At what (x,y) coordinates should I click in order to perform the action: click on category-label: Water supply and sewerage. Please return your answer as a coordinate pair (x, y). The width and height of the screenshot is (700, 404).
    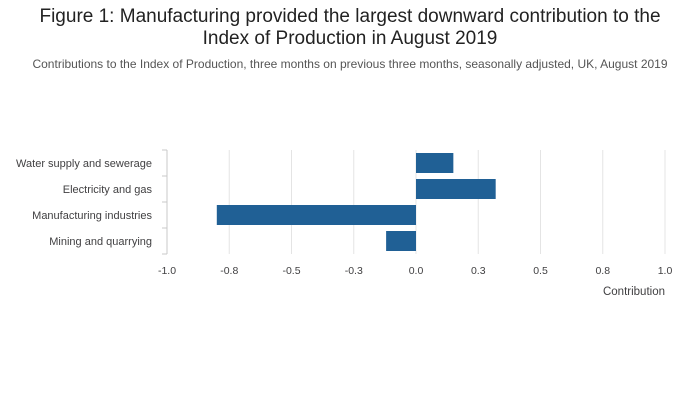
    Looking at the image, I should click on (84, 164).